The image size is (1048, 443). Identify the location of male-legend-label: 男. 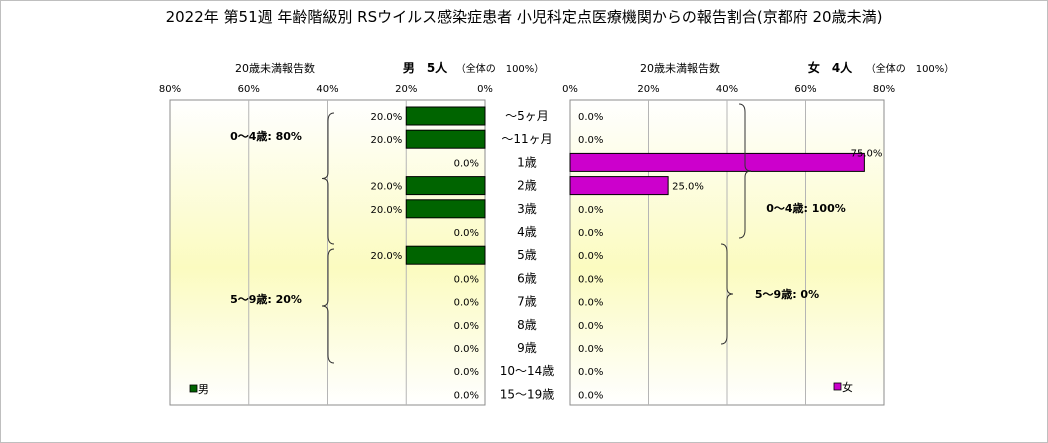
(203, 389).